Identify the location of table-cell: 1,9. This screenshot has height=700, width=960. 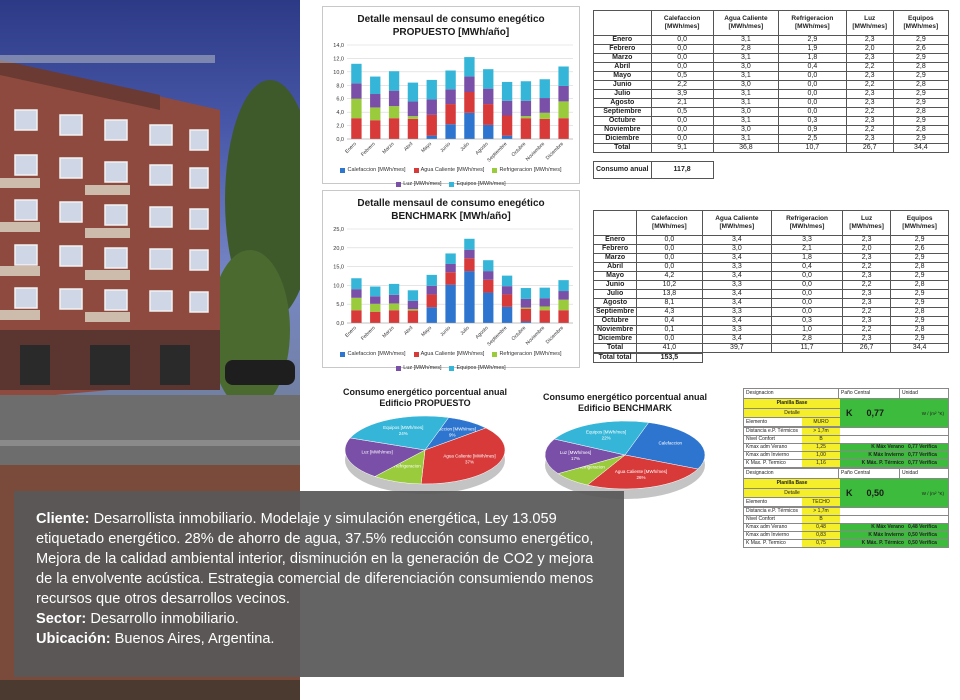
(812, 49).